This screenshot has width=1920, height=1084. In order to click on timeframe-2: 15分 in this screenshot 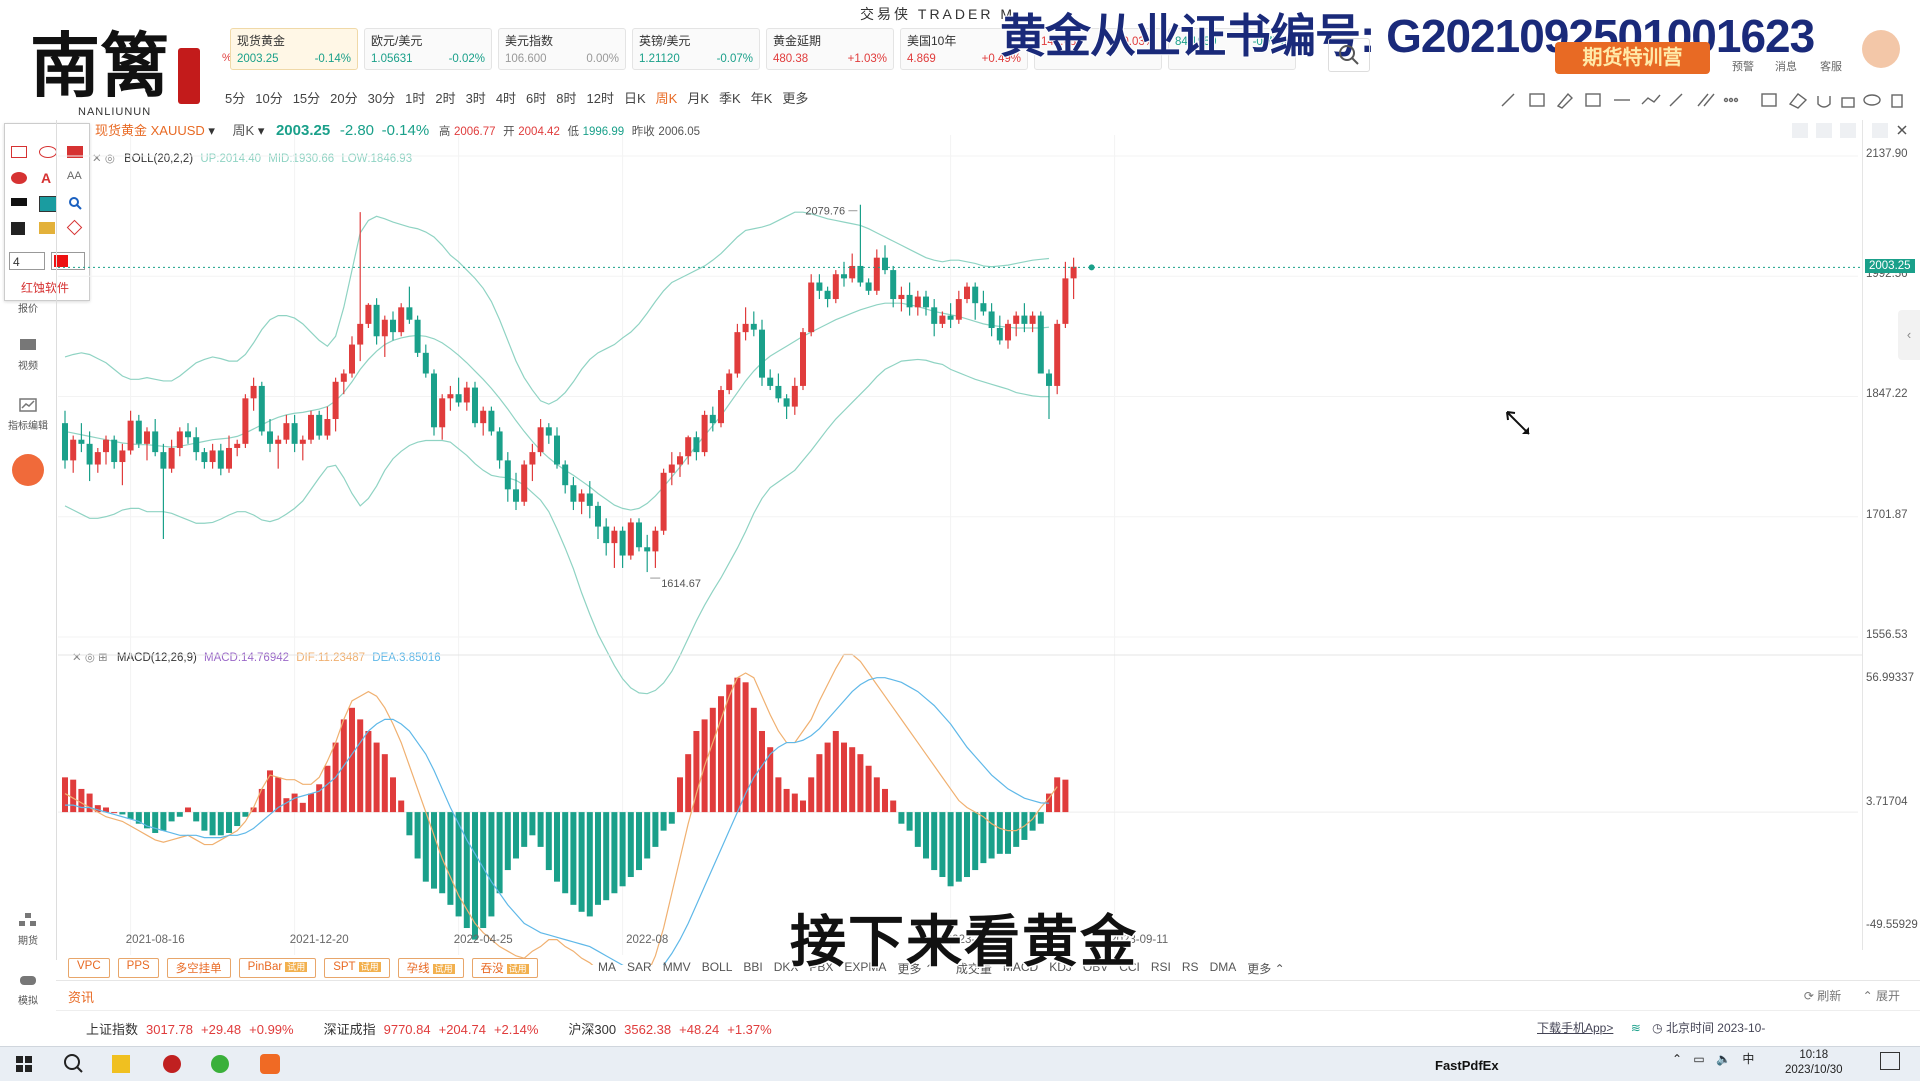, I will do `click(306, 98)`.